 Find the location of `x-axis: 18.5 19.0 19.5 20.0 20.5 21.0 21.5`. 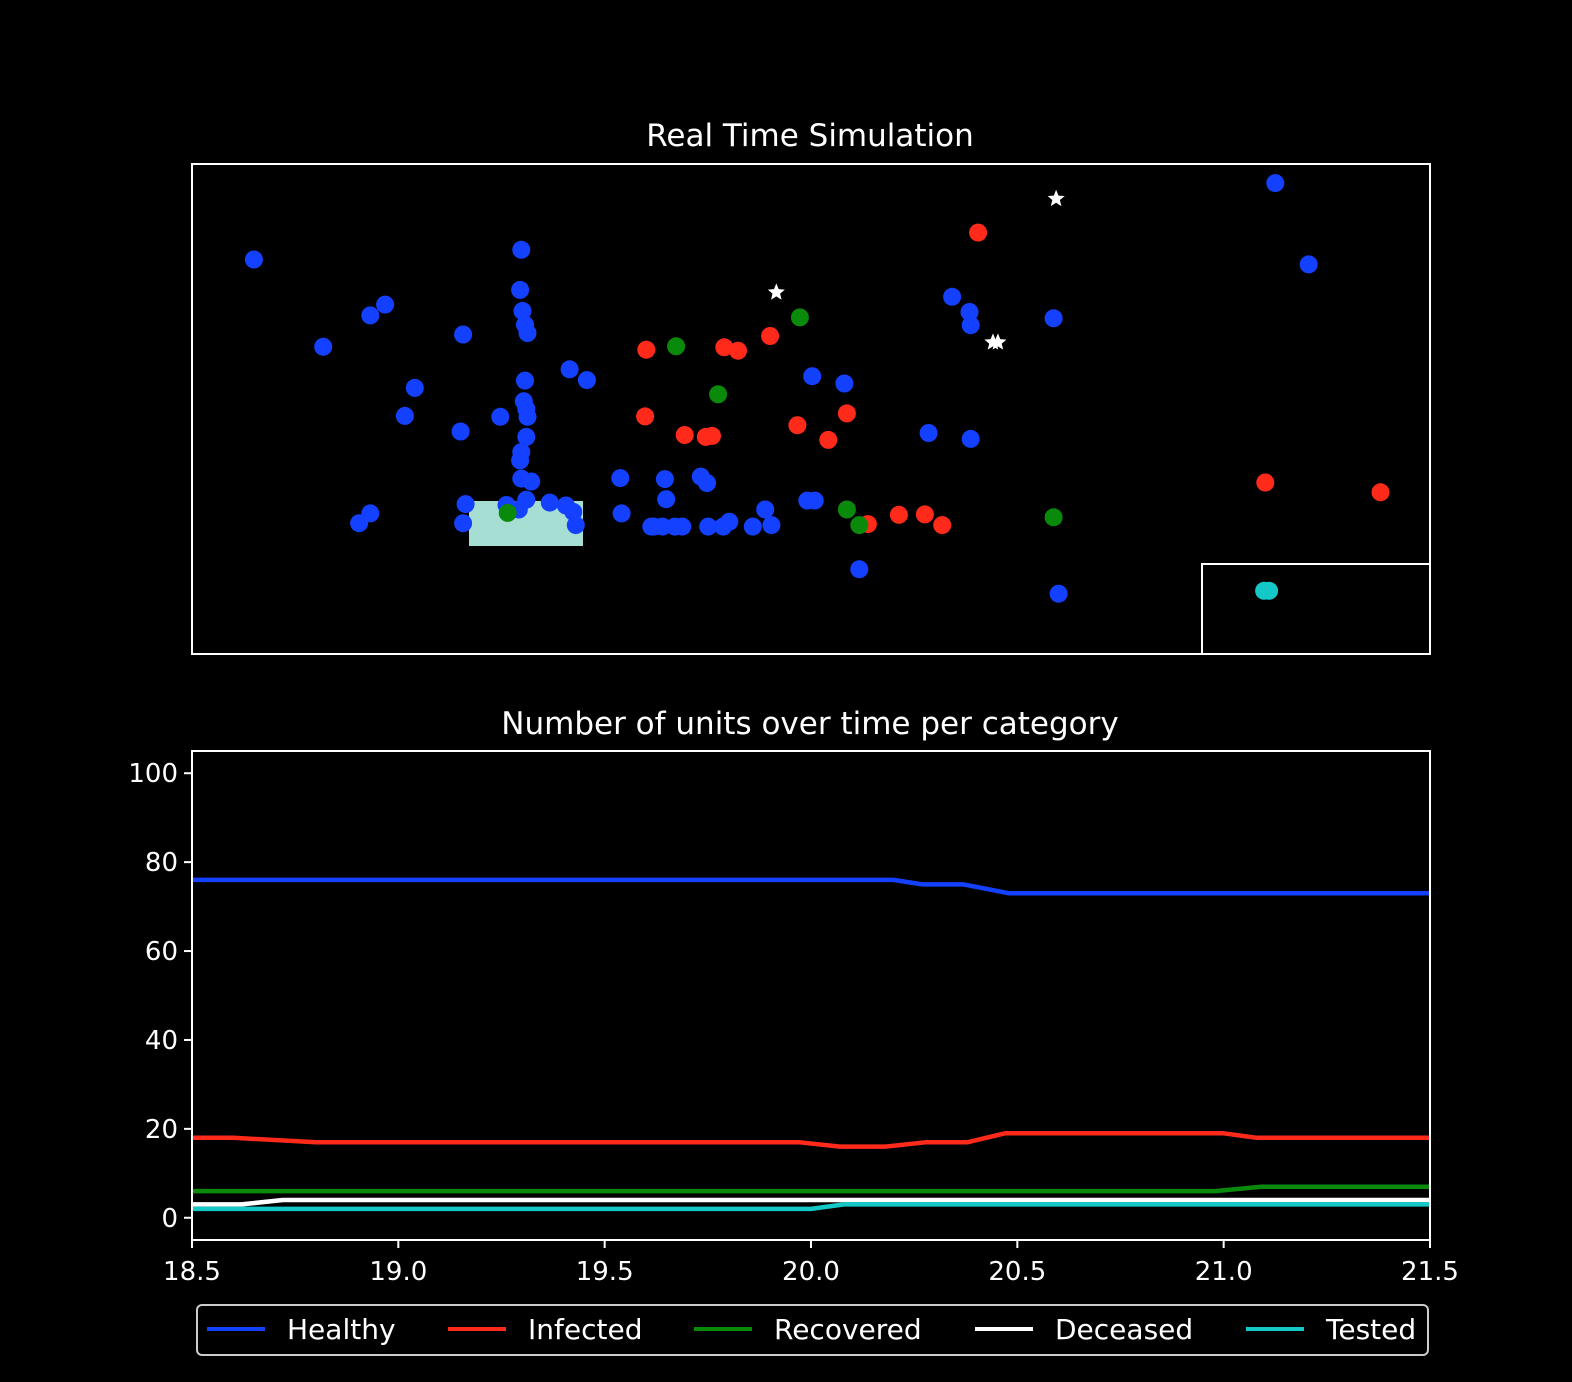

x-axis: 18.5 19.0 19.5 20.0 20.5 21.0 21.5 is located at coordinates (811, 1263).